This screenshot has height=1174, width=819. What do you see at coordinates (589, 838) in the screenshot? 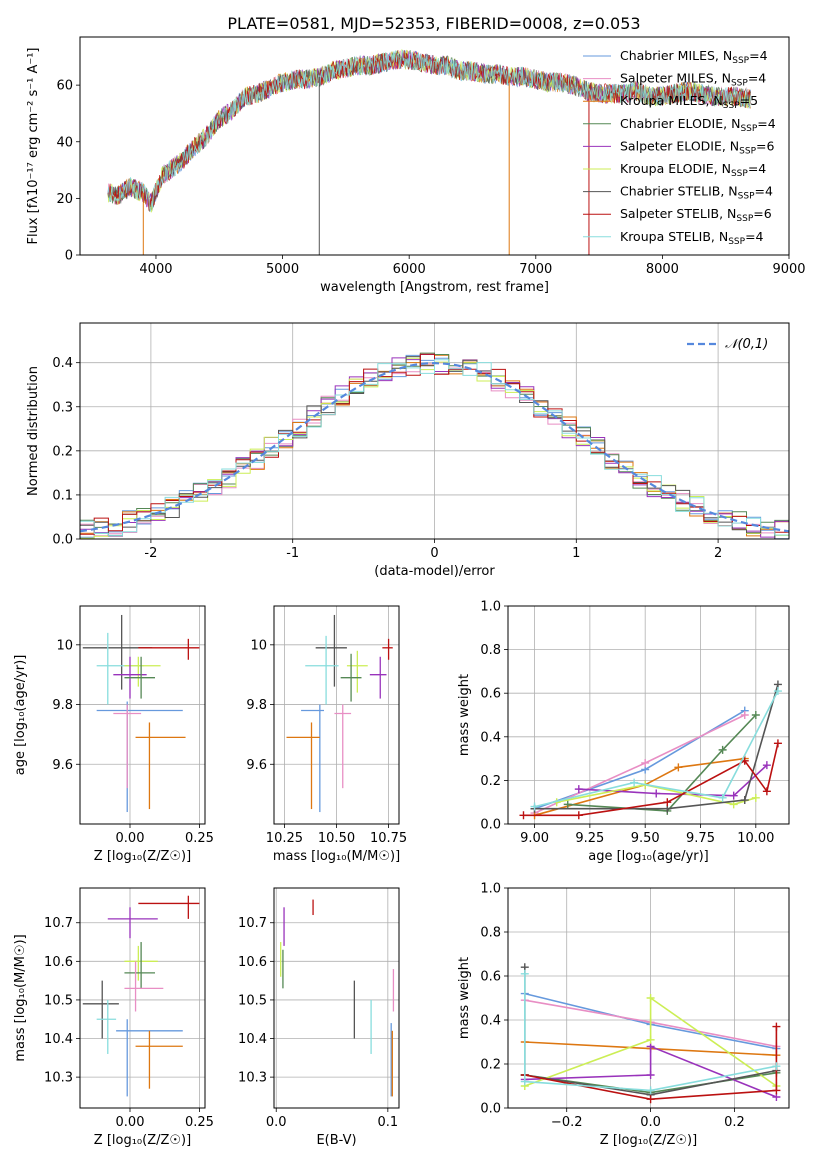
I see `x-tick-label: 9.25` at bounding box center [589, 838].